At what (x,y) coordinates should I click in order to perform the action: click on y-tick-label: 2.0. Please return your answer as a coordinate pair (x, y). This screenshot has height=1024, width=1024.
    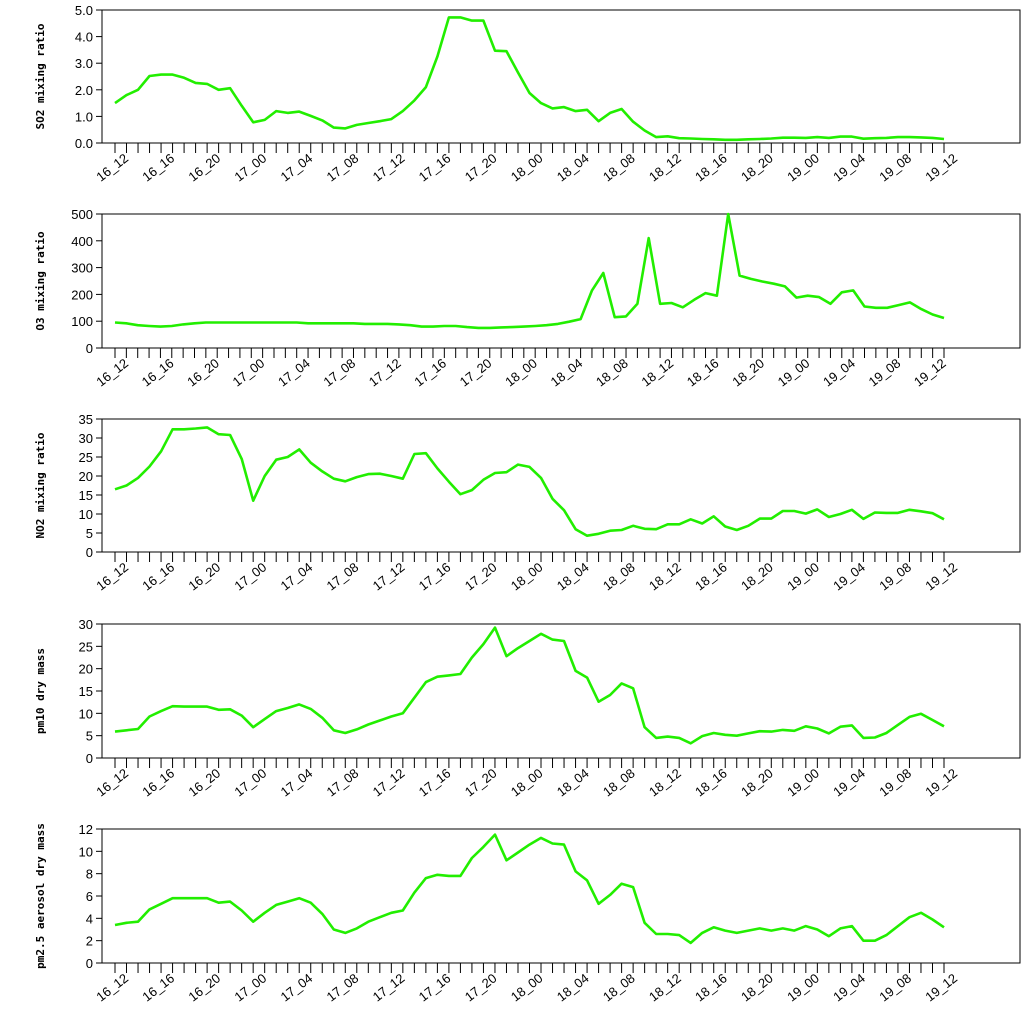
    Looking at the image, I should click on (84, 90).